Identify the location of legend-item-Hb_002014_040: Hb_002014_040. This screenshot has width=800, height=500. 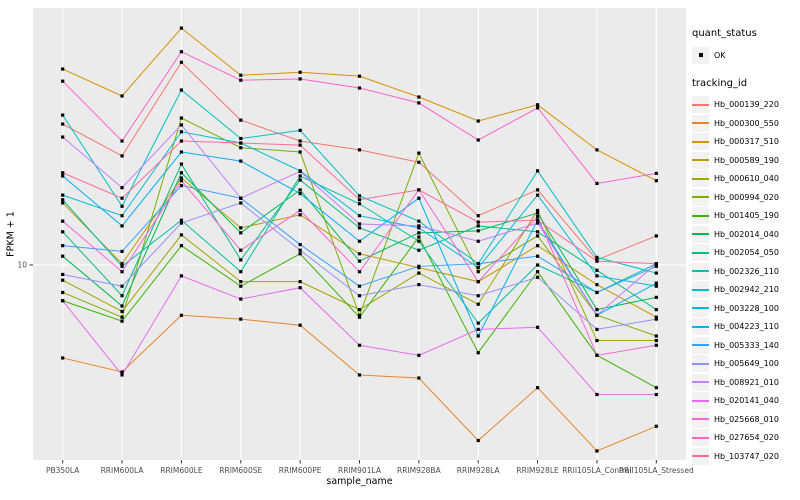
(745, 234).